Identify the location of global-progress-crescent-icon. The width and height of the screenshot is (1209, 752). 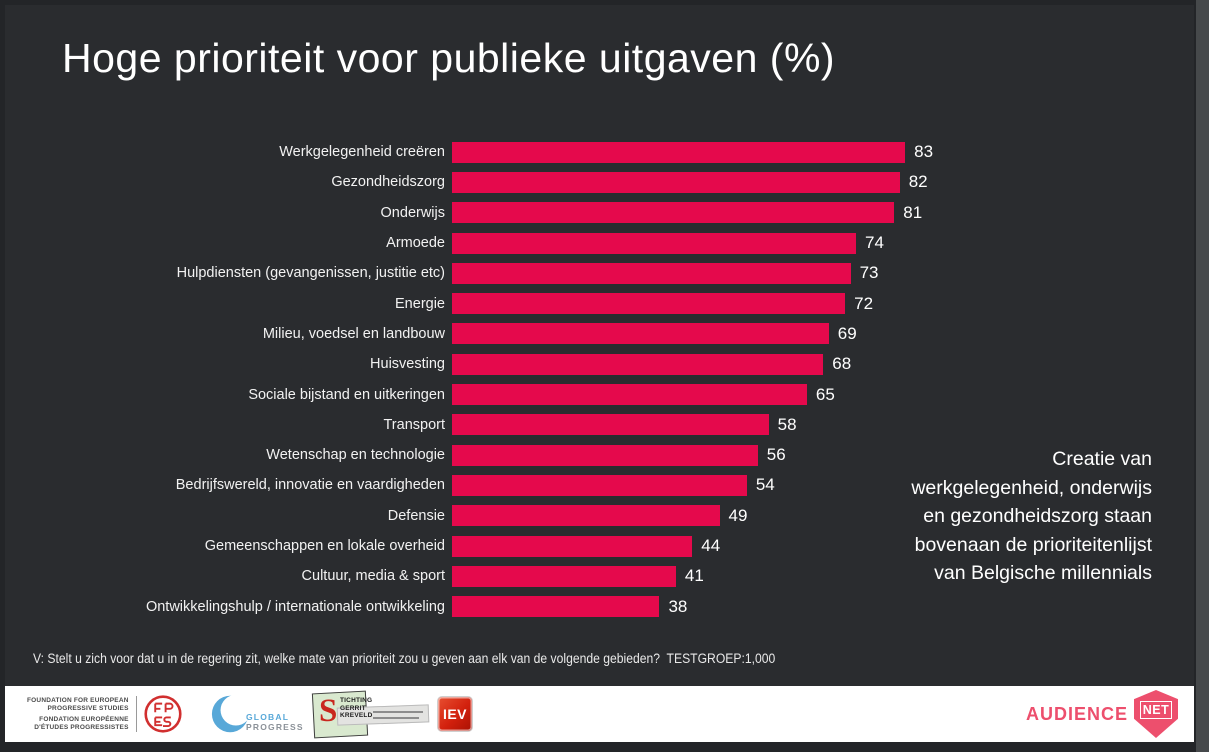
(231, 713).